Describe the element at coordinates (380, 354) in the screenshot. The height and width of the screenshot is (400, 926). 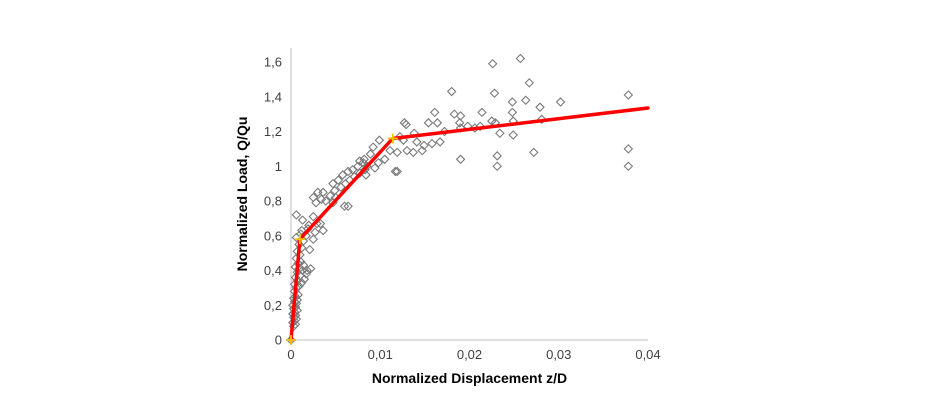
I see `x-tick-label: 0,01` at that location.